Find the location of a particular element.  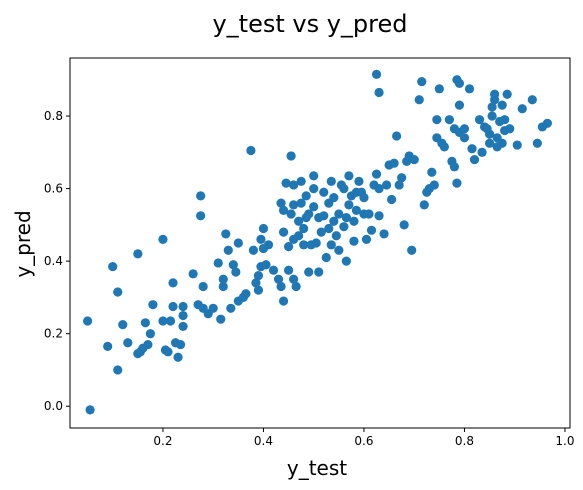

y-tick-label: 0.4 is located at coordinates (53, 261).